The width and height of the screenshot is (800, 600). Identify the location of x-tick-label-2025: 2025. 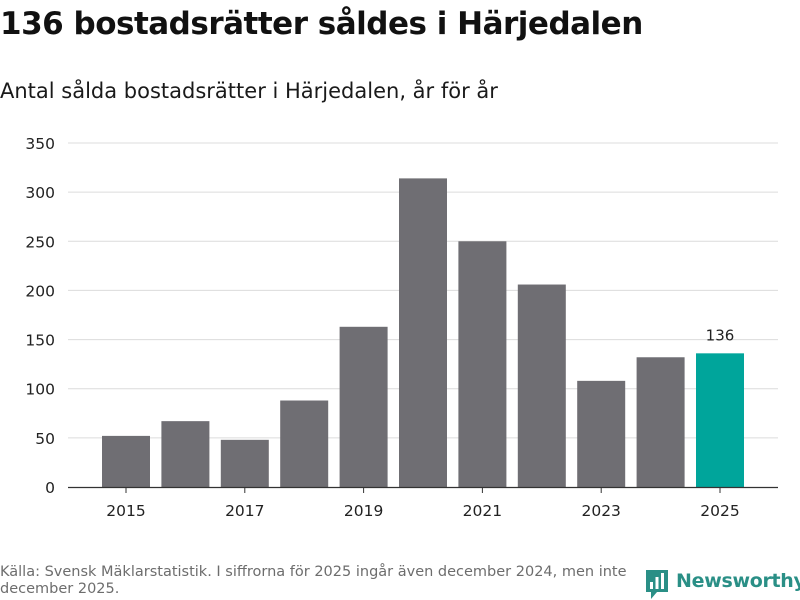
(719, 511).